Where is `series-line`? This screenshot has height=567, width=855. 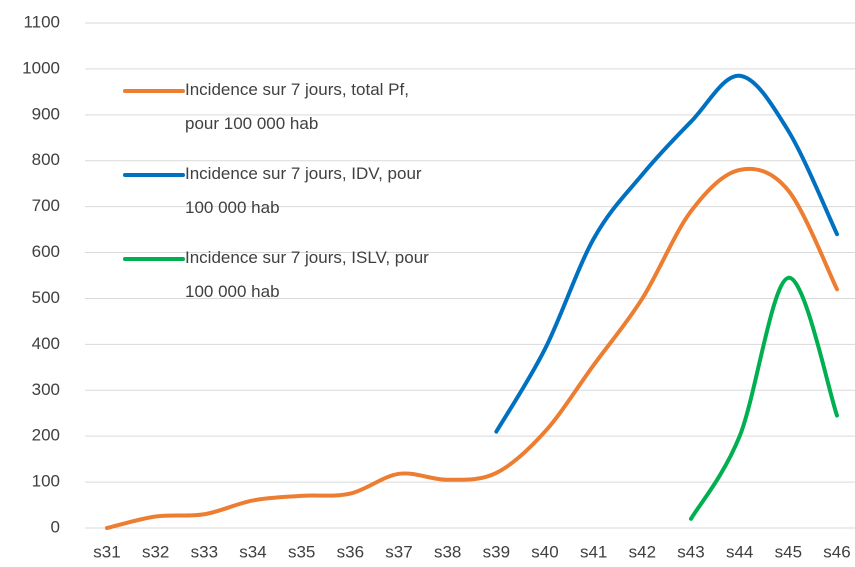
series-line is located at coordinates (764, 398).